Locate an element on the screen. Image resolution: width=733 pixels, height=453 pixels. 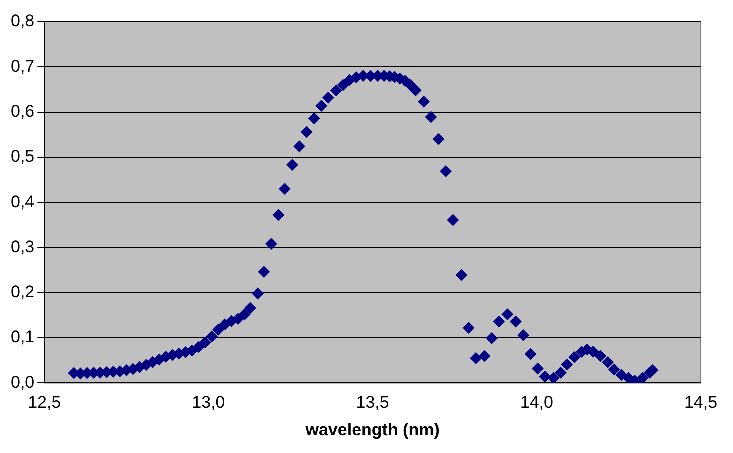
x-tick-label: 14,5 is located at coordinates (701, 402).